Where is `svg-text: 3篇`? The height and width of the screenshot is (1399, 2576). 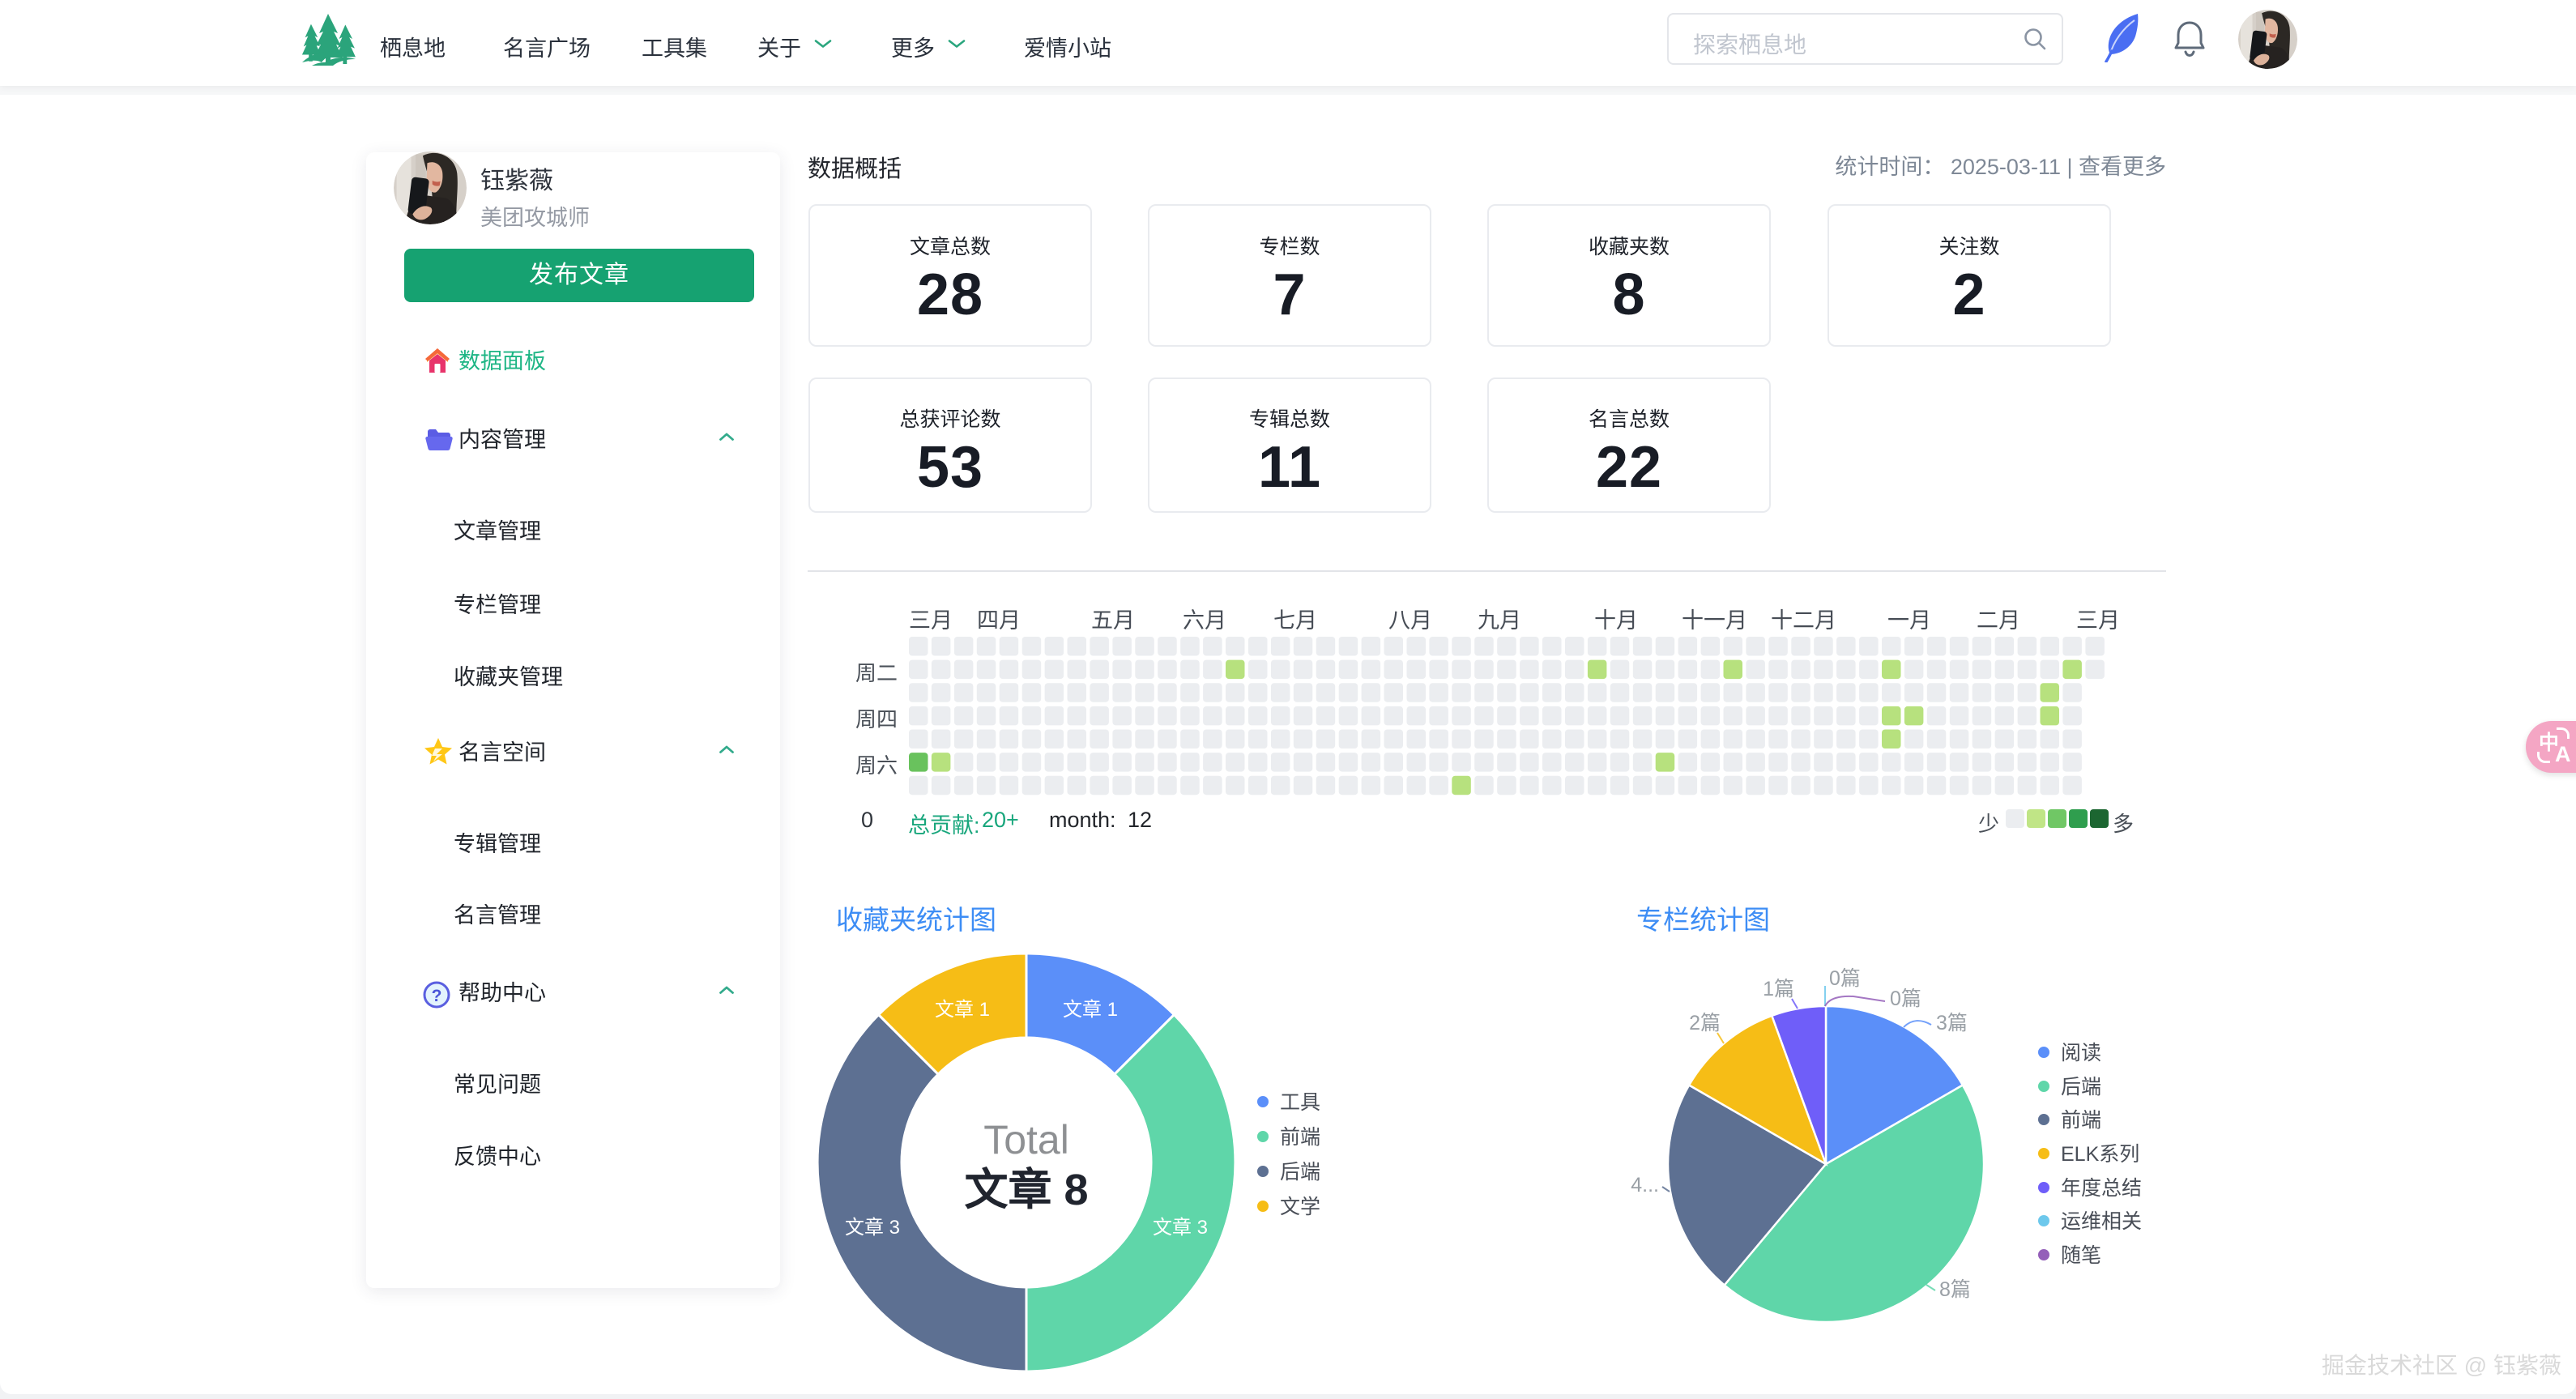 svg-text: 3篇 is located at coordinates (1952, 1023).